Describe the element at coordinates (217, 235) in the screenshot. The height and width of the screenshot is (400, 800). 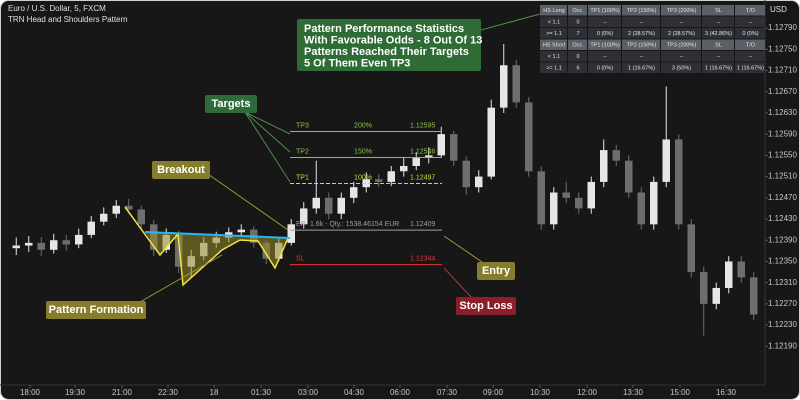
I see `neckline` at that location.